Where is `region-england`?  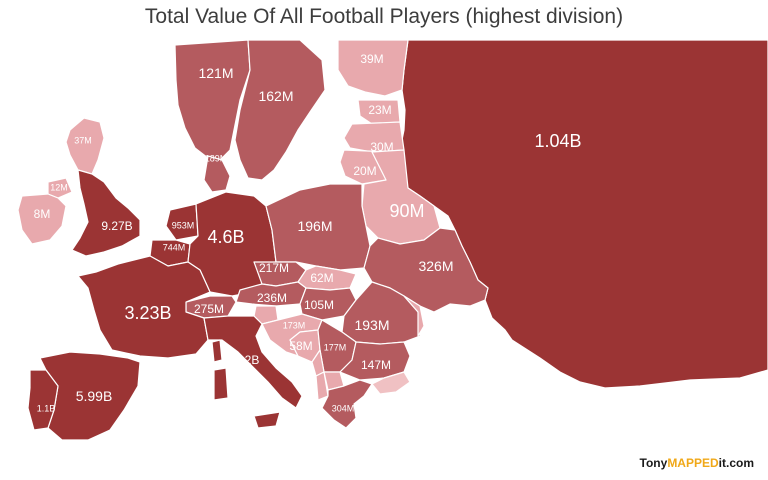 region-england is located at coordinates (106, 213).